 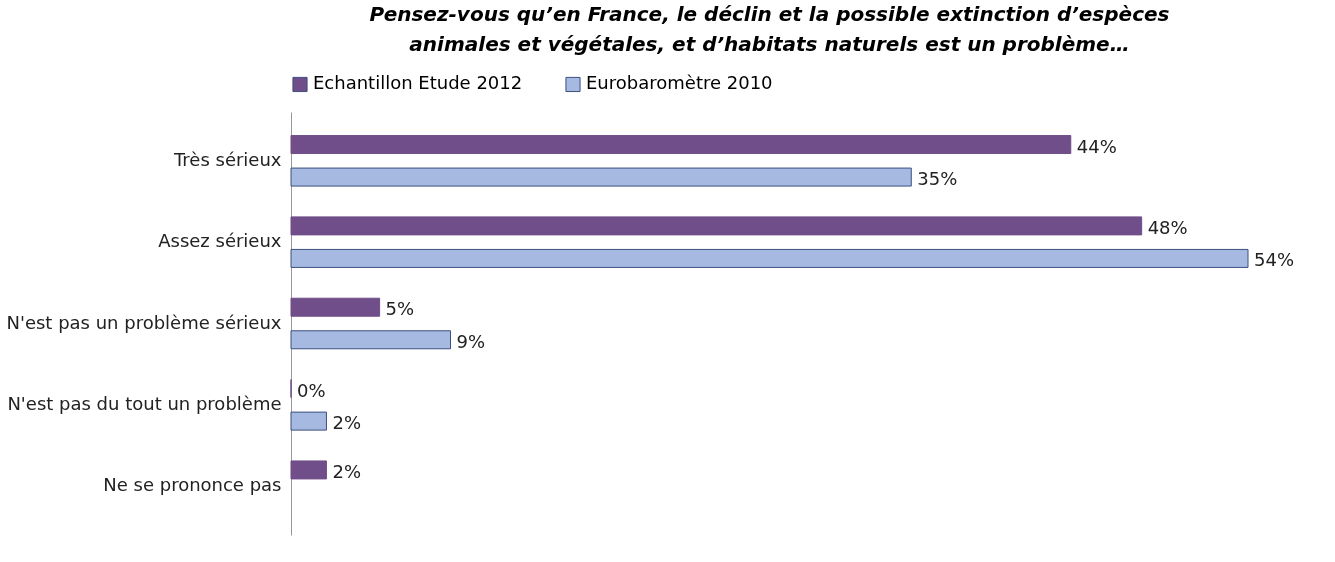 I want to click on data-label: 9%, so click(x=471, y=341).